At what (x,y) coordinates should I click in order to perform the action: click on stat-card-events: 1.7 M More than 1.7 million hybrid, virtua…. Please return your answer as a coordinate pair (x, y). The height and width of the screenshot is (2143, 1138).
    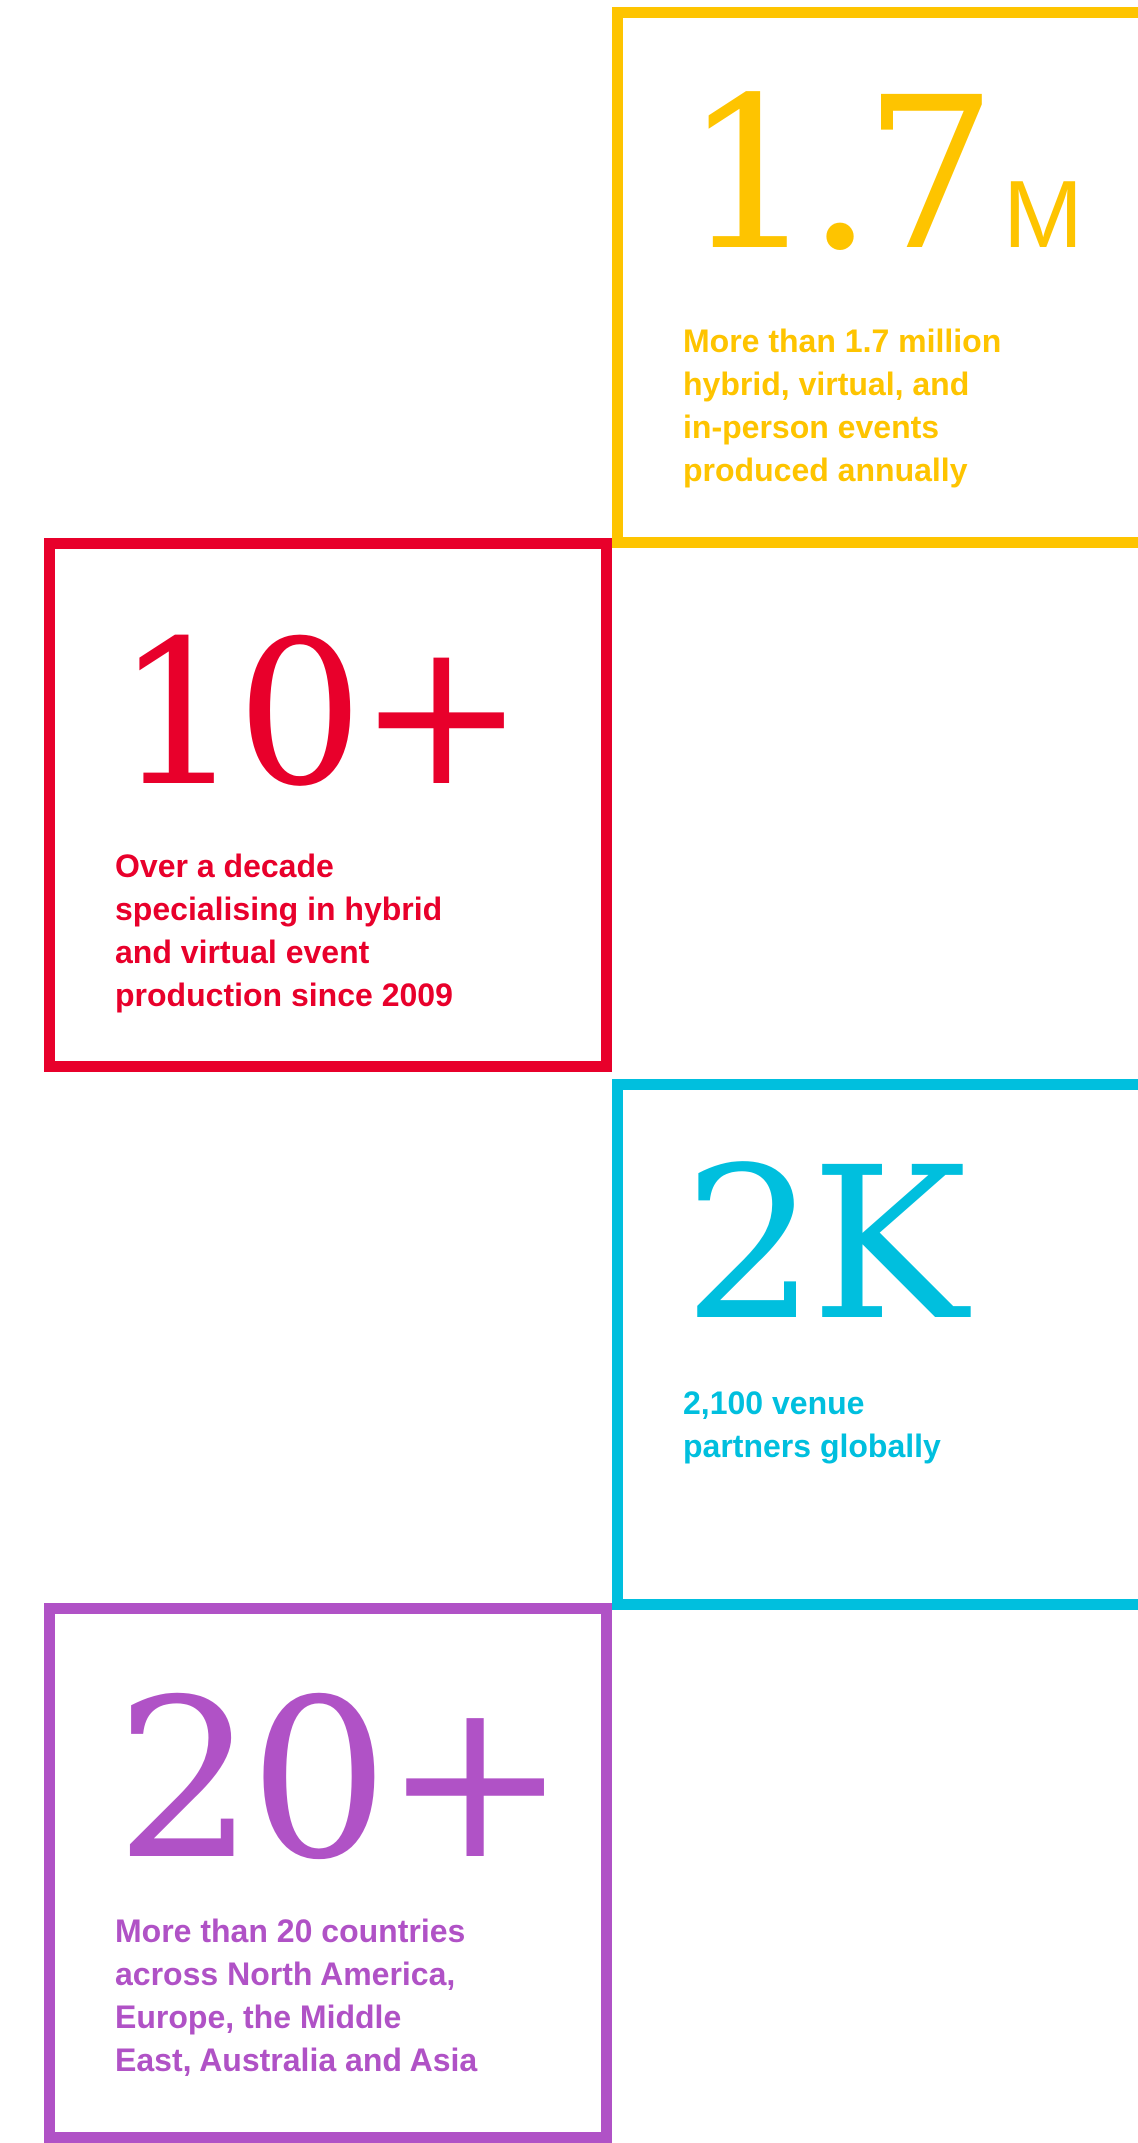
    Looking at the image, I should click on (875, 277).